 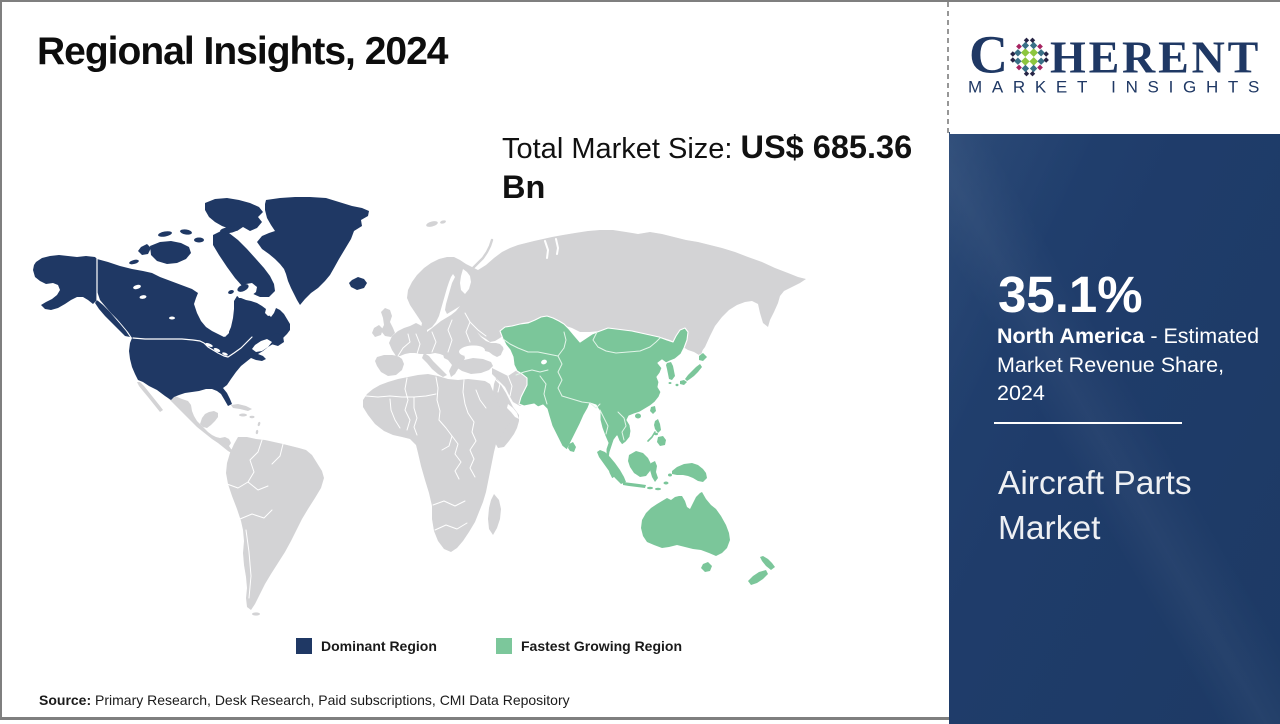 What do you see at coordinates (988, 55) in the screenshot?
I see `svg-text: C` at bounding box center [988, 55].